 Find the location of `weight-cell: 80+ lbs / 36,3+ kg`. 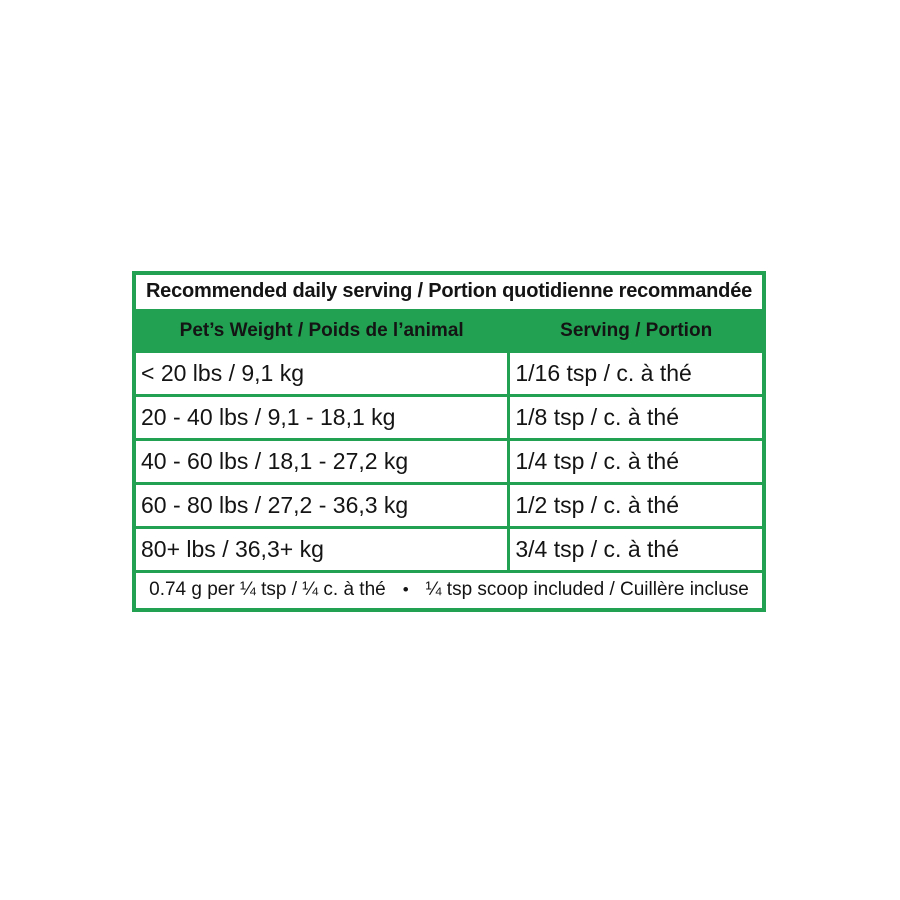

weight-cell: 80+ lbs / 36,3+ kg is located at coordinates (321, 549).